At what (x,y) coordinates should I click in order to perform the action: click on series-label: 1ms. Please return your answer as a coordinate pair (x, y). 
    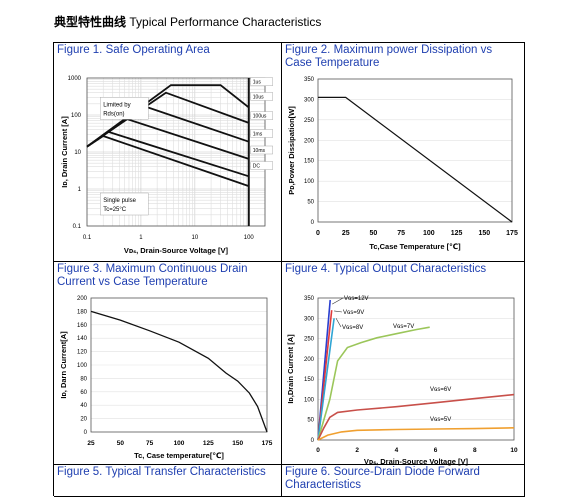
    Looking at the image, I should click on (258, 134).